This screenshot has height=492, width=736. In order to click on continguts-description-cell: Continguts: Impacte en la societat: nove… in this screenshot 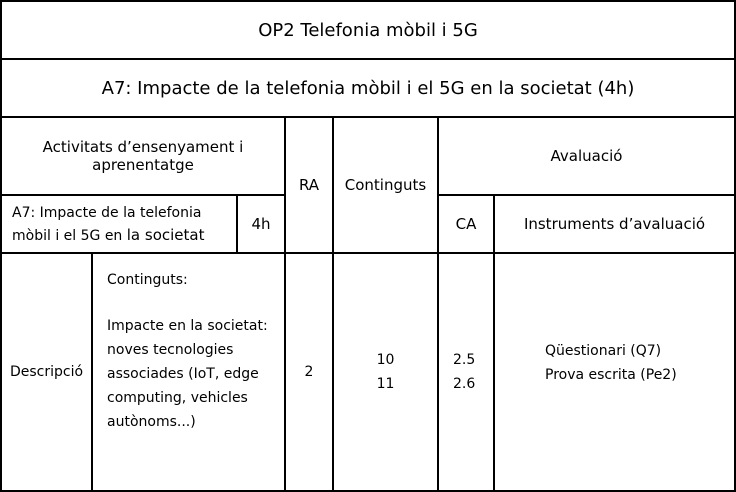, I will do `click(188, 372)`.